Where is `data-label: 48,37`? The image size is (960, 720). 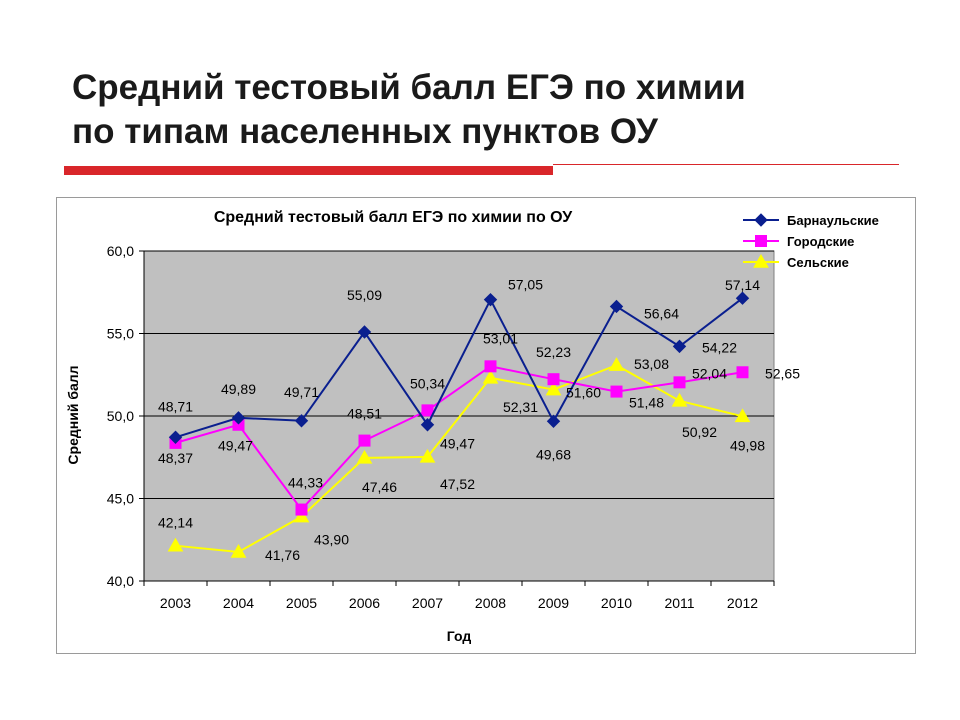 data-label: 48,37 is located at coordinates (175, 458).